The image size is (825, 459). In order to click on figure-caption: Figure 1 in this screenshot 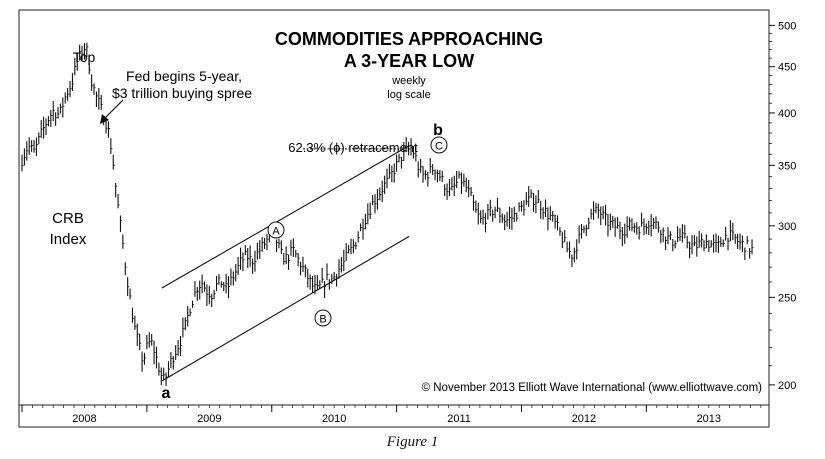, I will do `click(412, 442)`.